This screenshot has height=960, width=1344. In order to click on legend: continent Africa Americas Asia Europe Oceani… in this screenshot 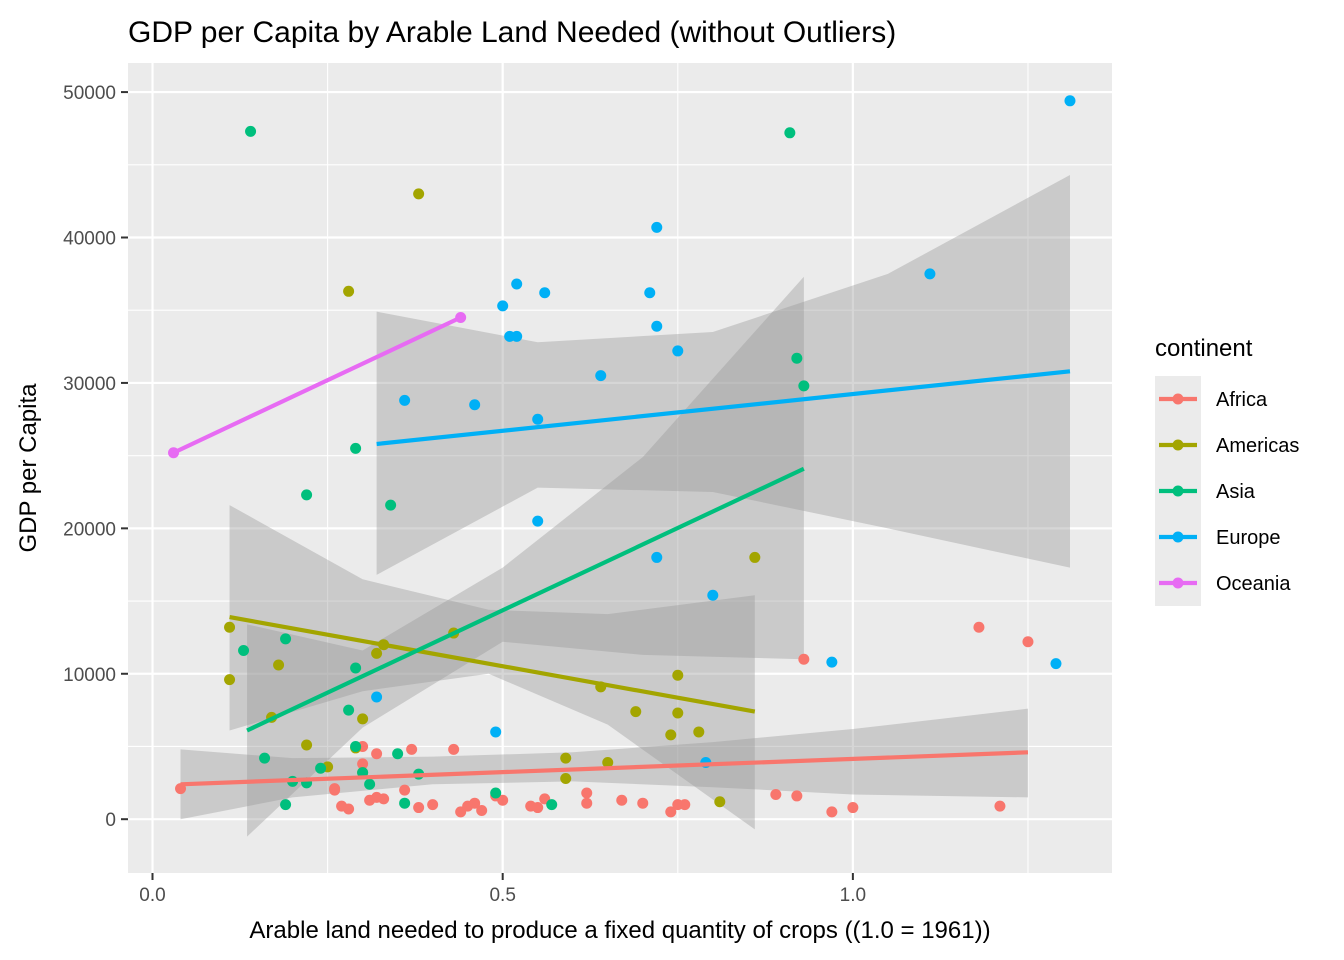, I will do `click(1227, 470)`.